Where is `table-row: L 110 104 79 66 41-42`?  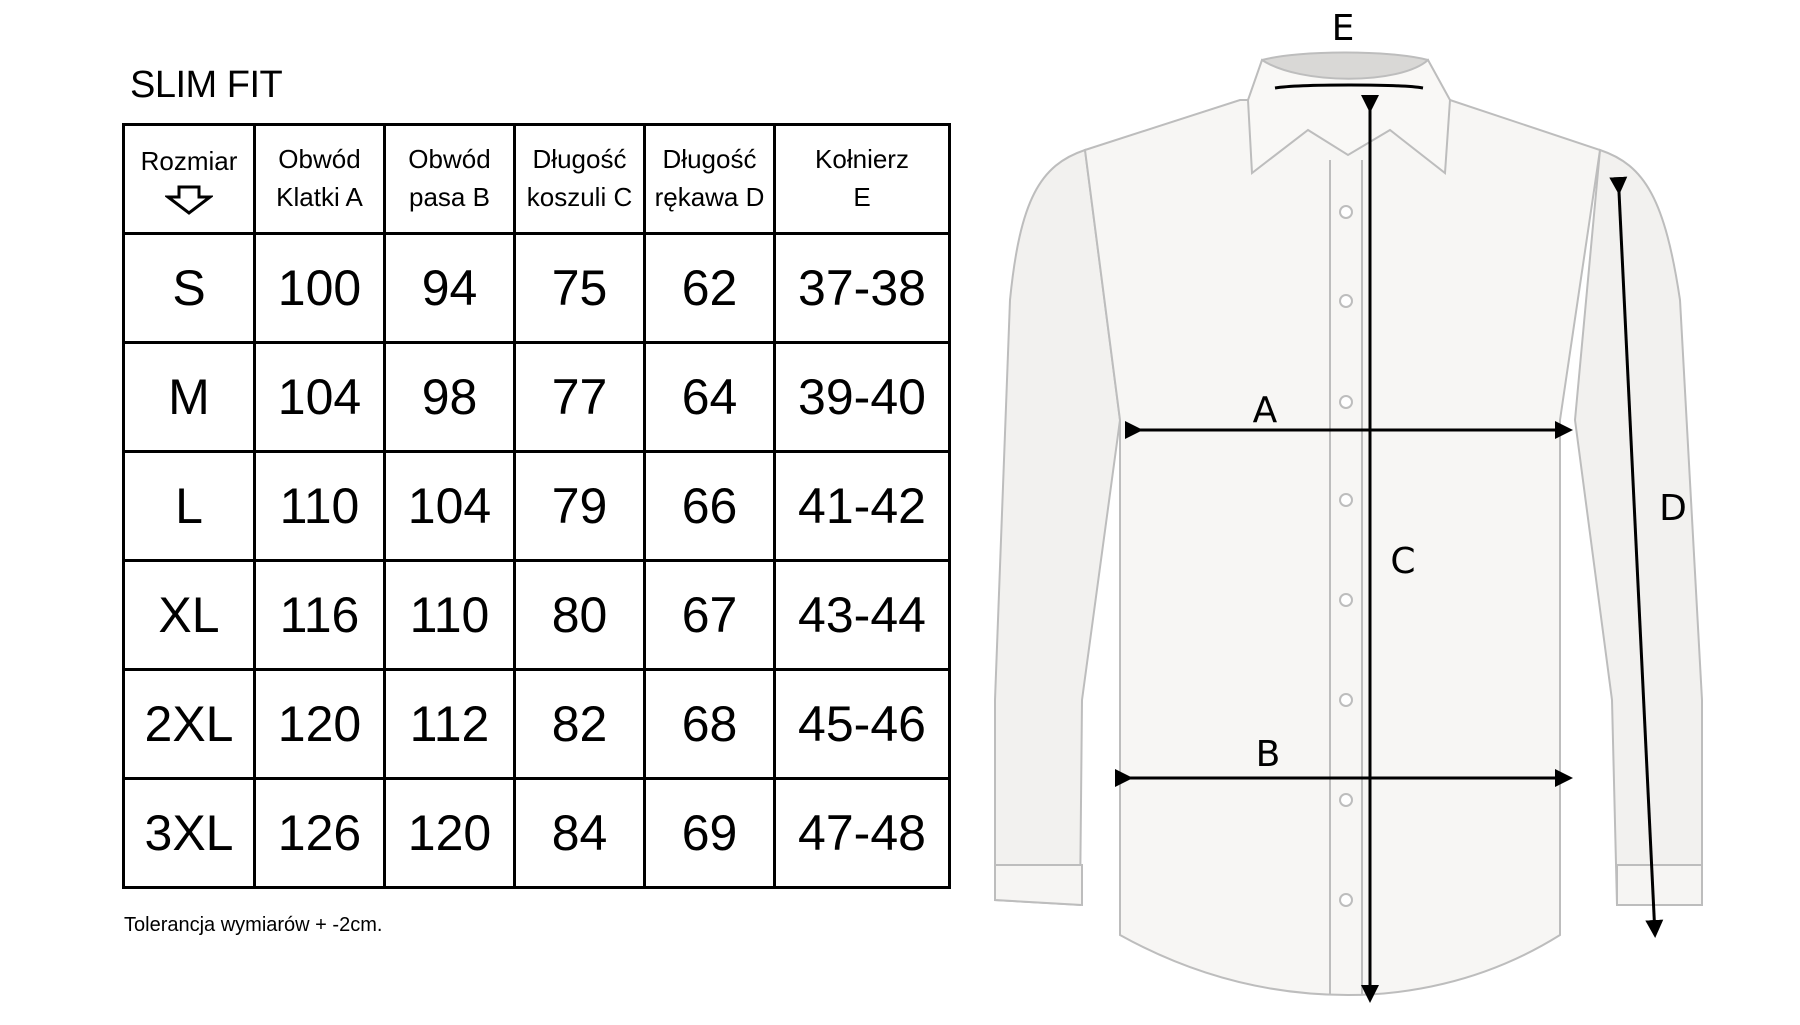
table-row: L 110 104 79 66 41-42 is located at coordinates (536, 506).